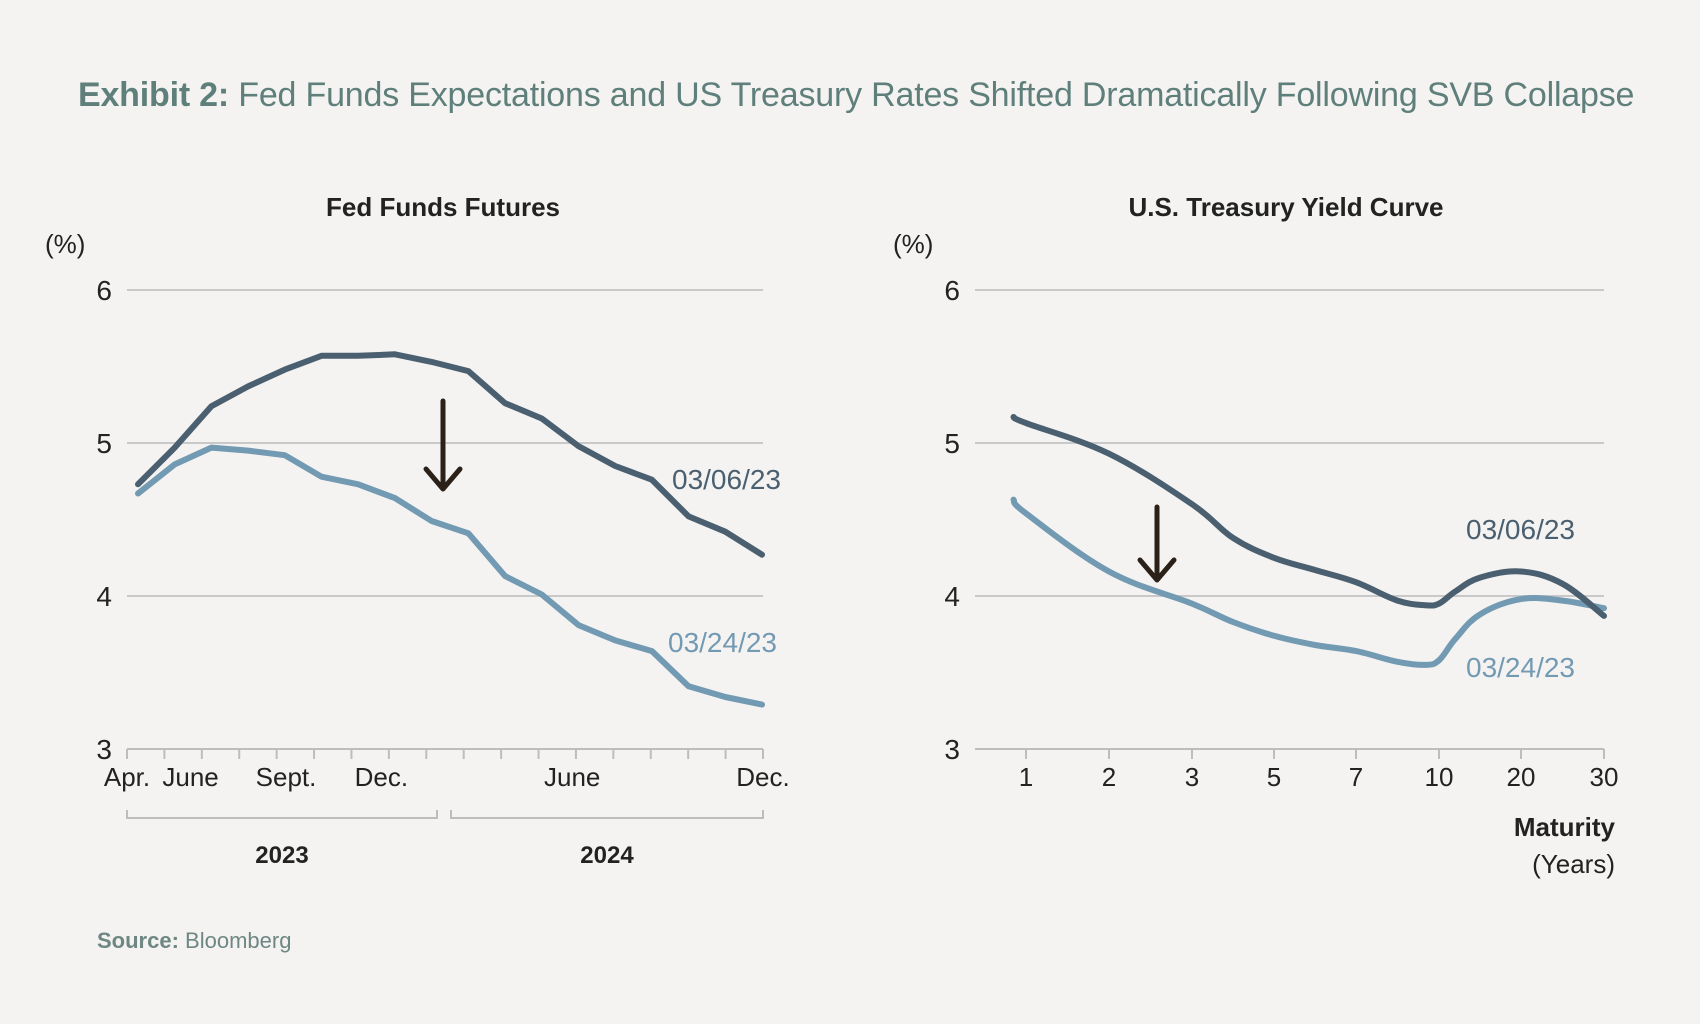 Image resolution: width=1700 pixels, height=1024 pixels. I want to click on chart-title: U.S. Treasury Yield Curve, so click(1285, 207).